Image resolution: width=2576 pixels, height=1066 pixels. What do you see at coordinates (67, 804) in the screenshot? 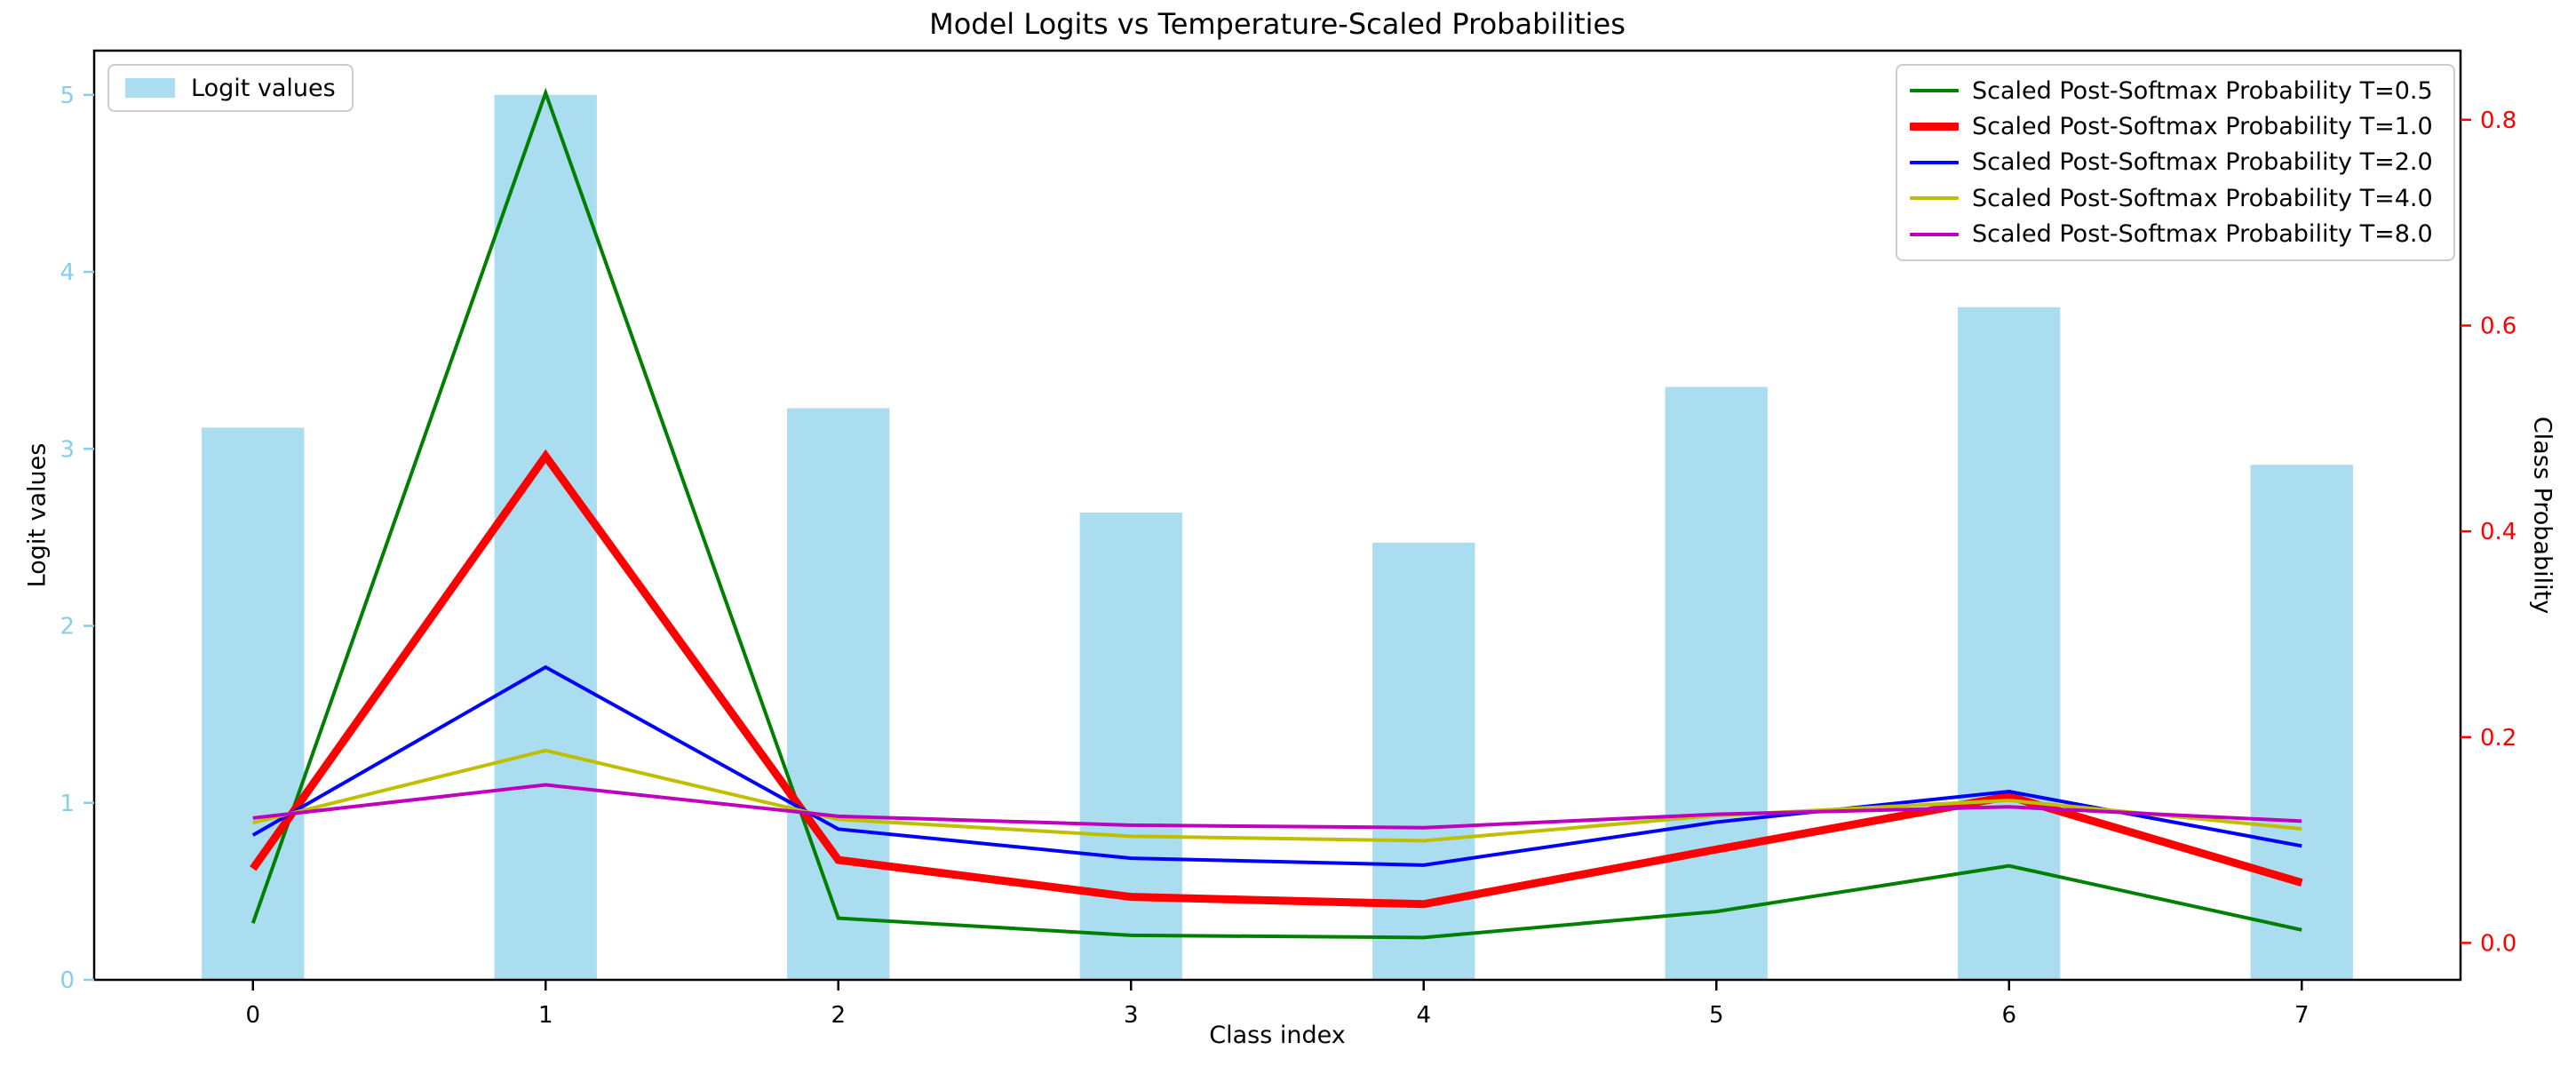
I see `left-tick-label: 1` at bounding box center [67, 804].